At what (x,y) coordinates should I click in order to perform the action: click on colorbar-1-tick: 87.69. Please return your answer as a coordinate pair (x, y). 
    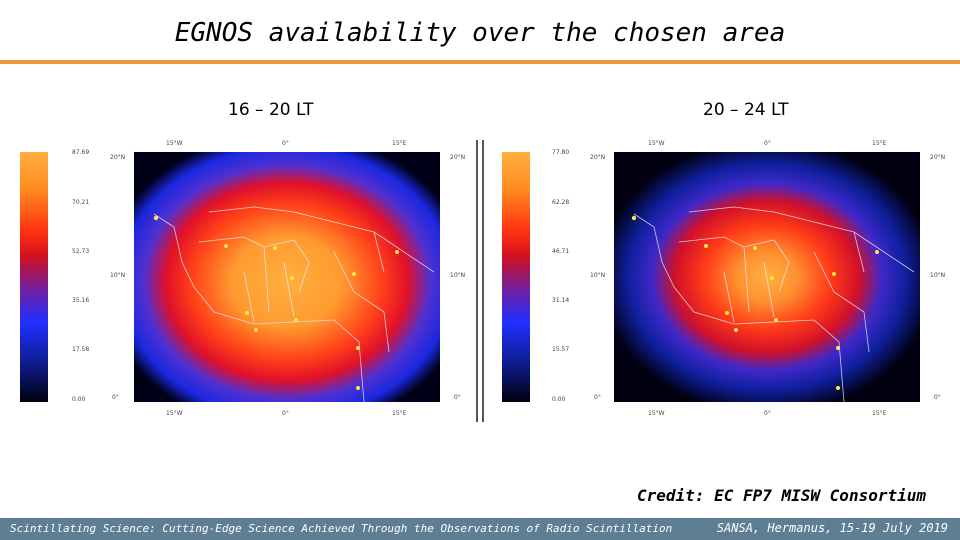
    Looking at the image, I should click on (81, 152).